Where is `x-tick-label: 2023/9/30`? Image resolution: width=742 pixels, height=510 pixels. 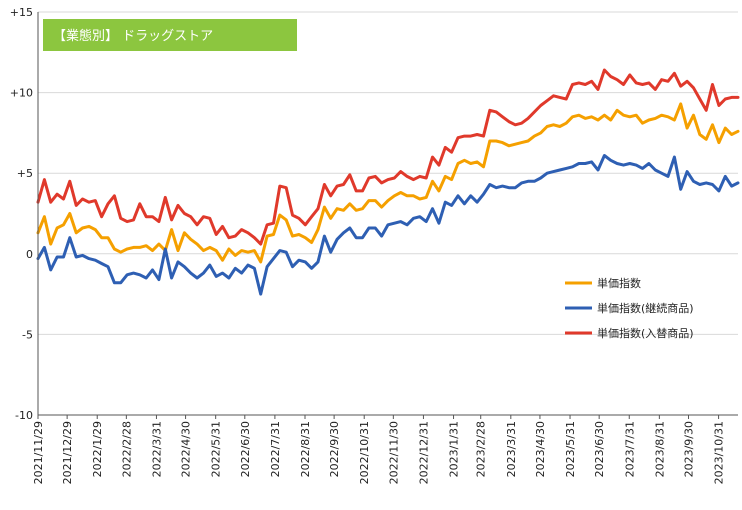
x-tick-label: 2023/9/30 is located at coordinates (688, 449).